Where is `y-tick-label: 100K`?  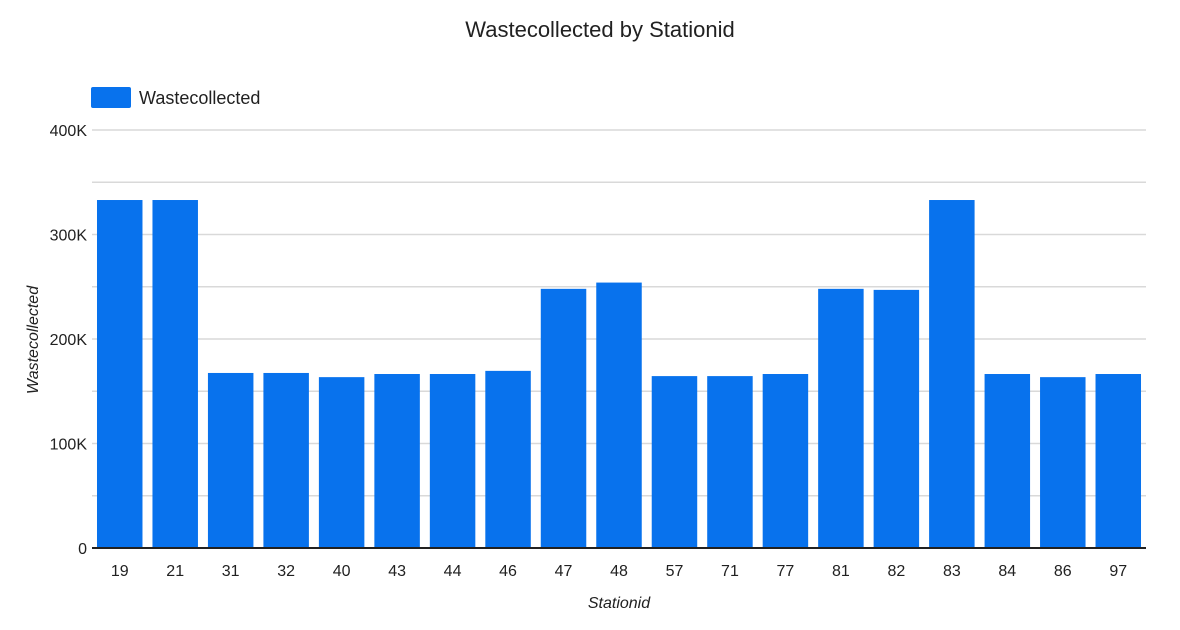
y-tick-label: 100K is located at coordinates (69, 445).